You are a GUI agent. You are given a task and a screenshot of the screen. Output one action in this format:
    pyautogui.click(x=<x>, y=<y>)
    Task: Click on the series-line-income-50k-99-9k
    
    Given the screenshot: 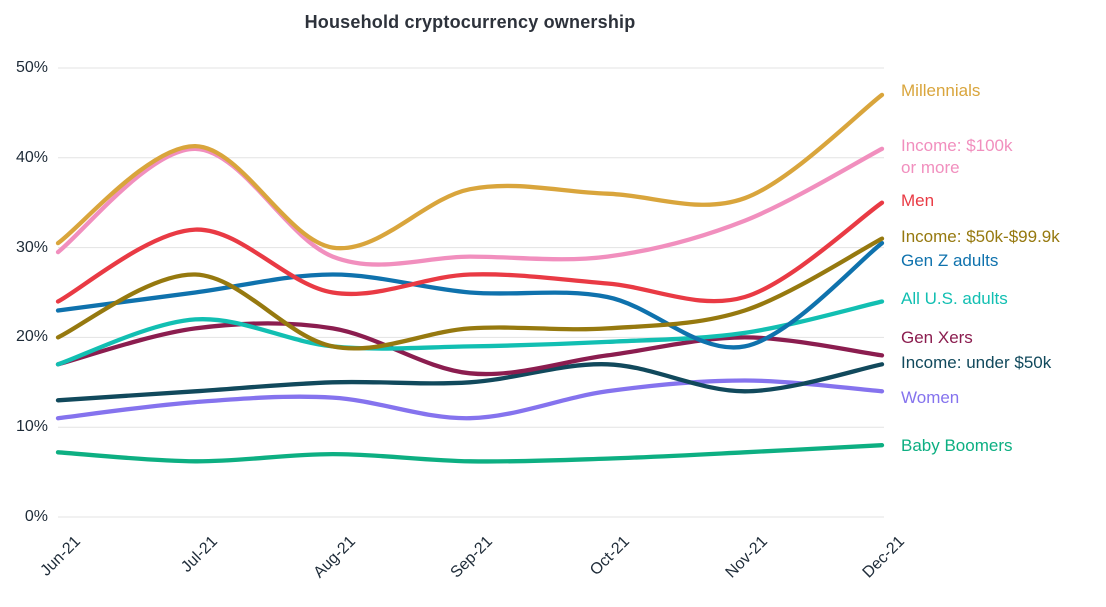 What is the action you would take?
    pyautogui.click(x=470, y=293)
    